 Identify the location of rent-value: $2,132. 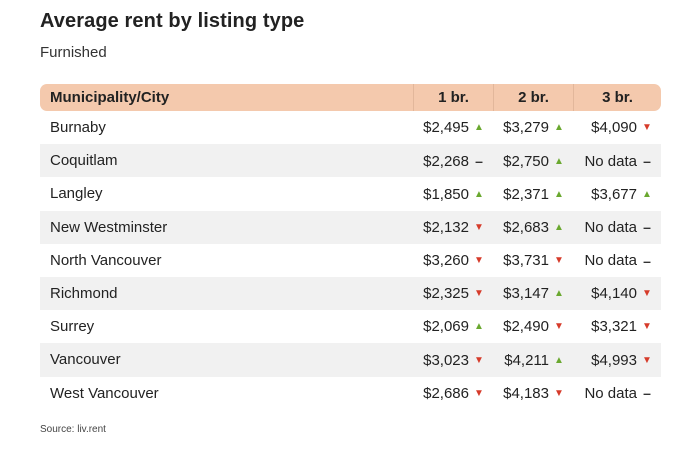
(446, 227).